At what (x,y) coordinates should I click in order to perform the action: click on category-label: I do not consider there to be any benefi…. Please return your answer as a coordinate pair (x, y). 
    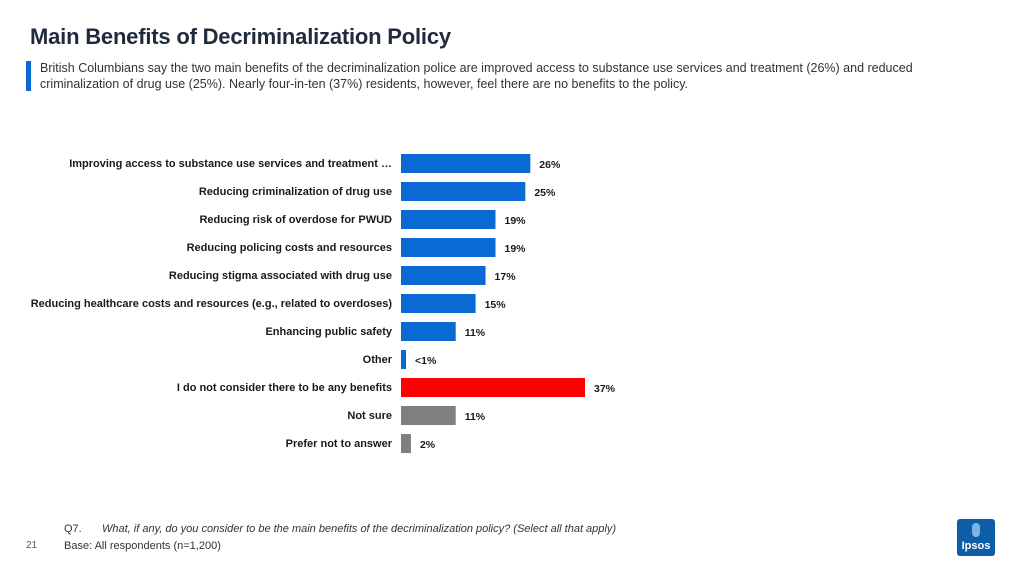
    Looking at the image, I should click on (284, 388).